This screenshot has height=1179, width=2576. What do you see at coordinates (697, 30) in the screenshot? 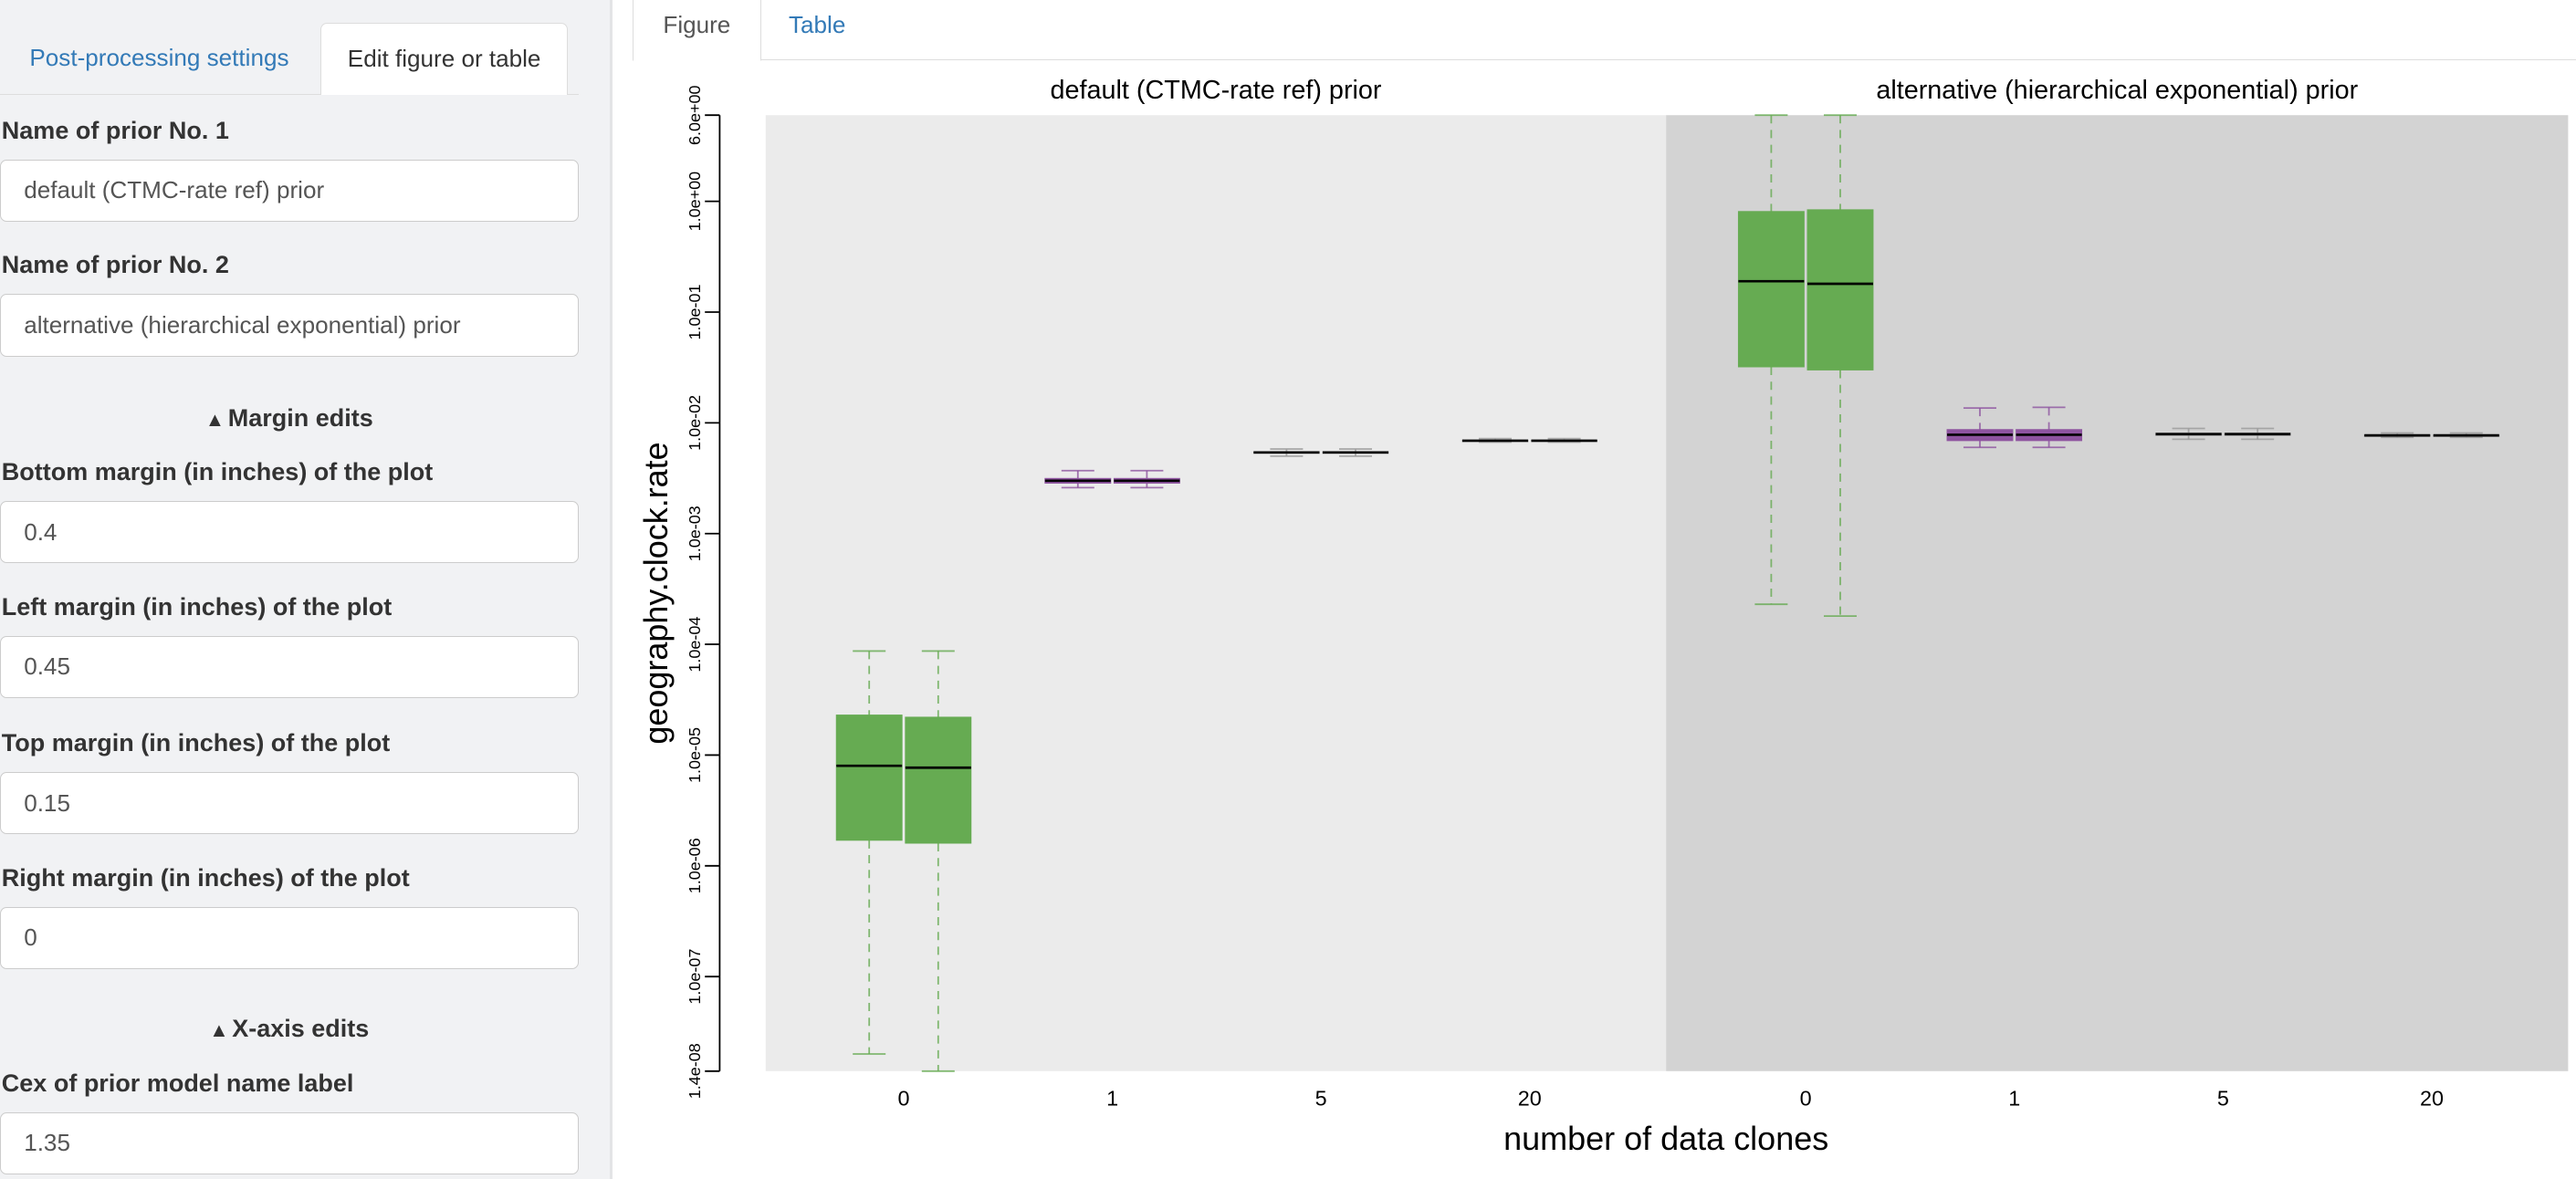
I see `tab-figure: Figure` at bounding box center [697, 30].